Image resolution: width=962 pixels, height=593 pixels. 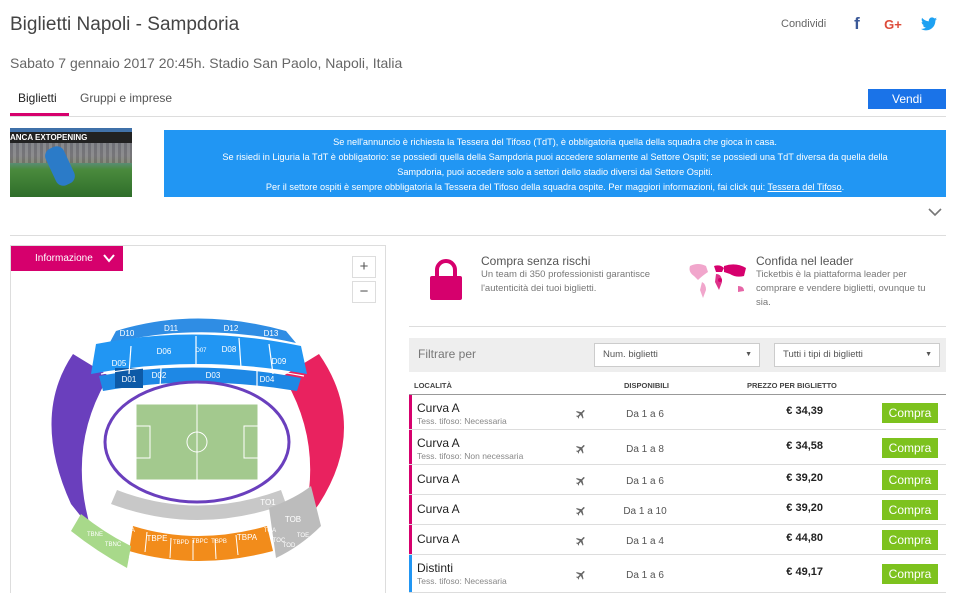 What do you see at coordinates (677, 355) in the screenshot?
I see `num-tickets-select: Num. biglietti ▼` at bounding box center [677, 355].